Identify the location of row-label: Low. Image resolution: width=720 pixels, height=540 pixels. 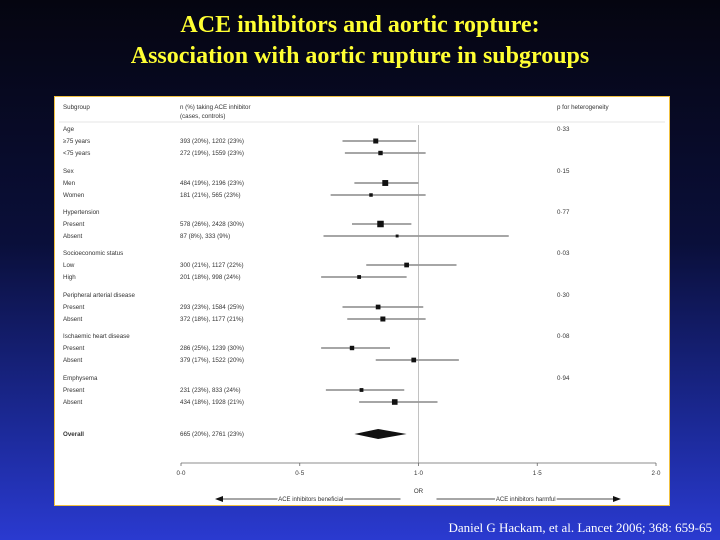
(69, 265).